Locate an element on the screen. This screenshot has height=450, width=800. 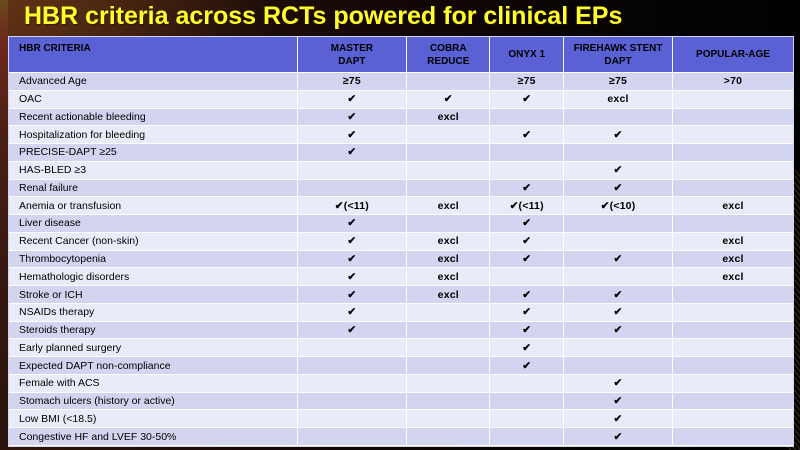
criteria-cell: NSAIDs therapy is located at coordinates (153, 312).